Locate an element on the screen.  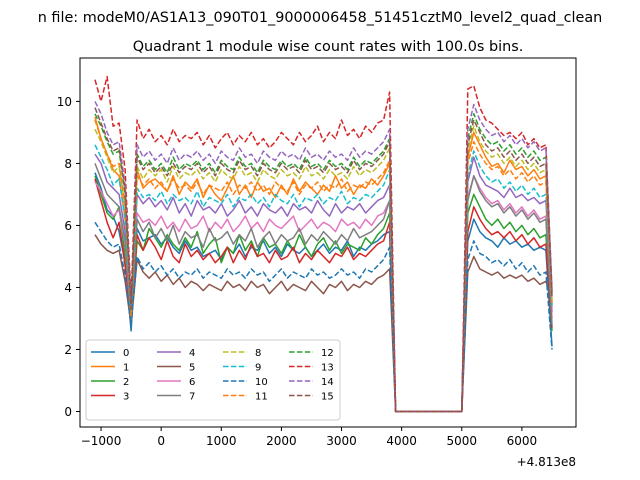
legend-label-7: 7 is located at coordinates (192, 397).